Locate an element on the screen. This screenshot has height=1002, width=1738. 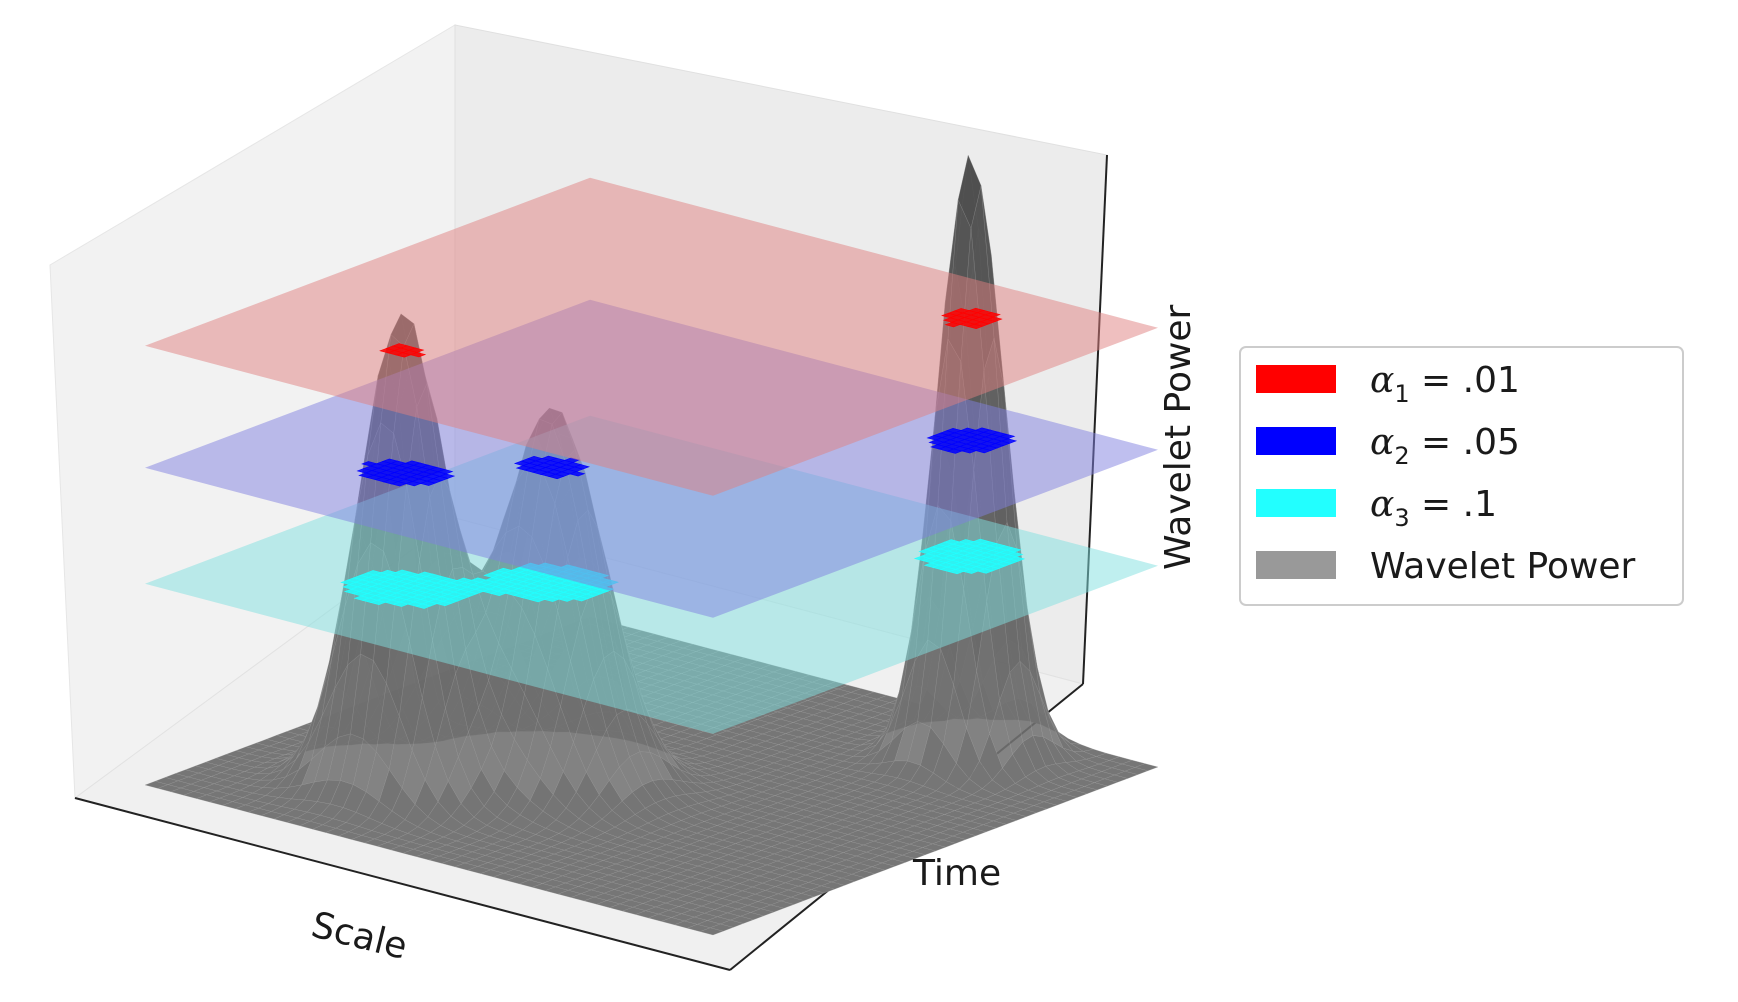
z-axis-line is located at coordinates (1095, 419).